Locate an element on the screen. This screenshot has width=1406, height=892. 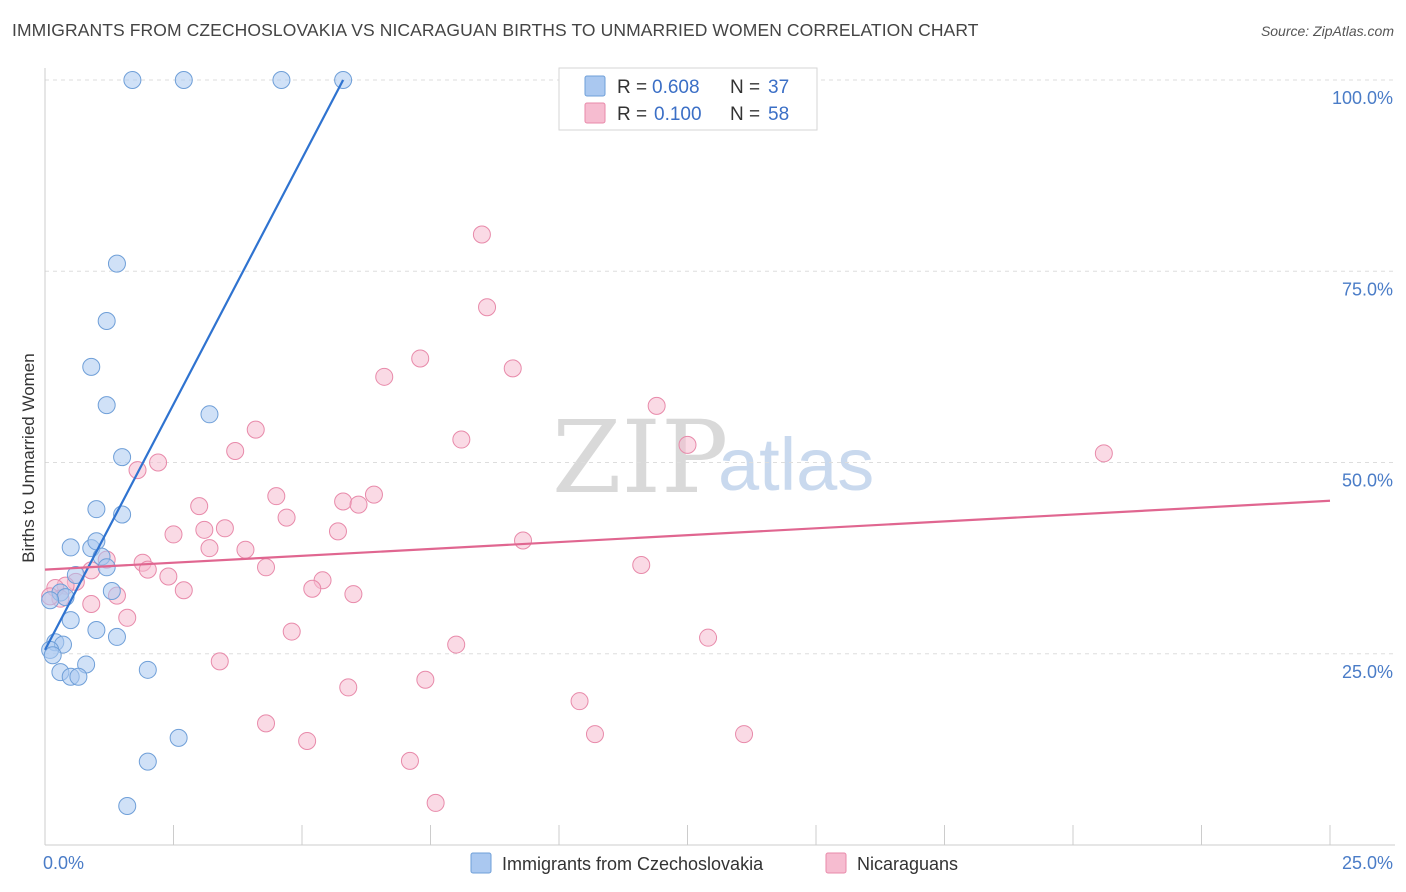
legend-n-label-2: N = is located at coordinates (745, 114).